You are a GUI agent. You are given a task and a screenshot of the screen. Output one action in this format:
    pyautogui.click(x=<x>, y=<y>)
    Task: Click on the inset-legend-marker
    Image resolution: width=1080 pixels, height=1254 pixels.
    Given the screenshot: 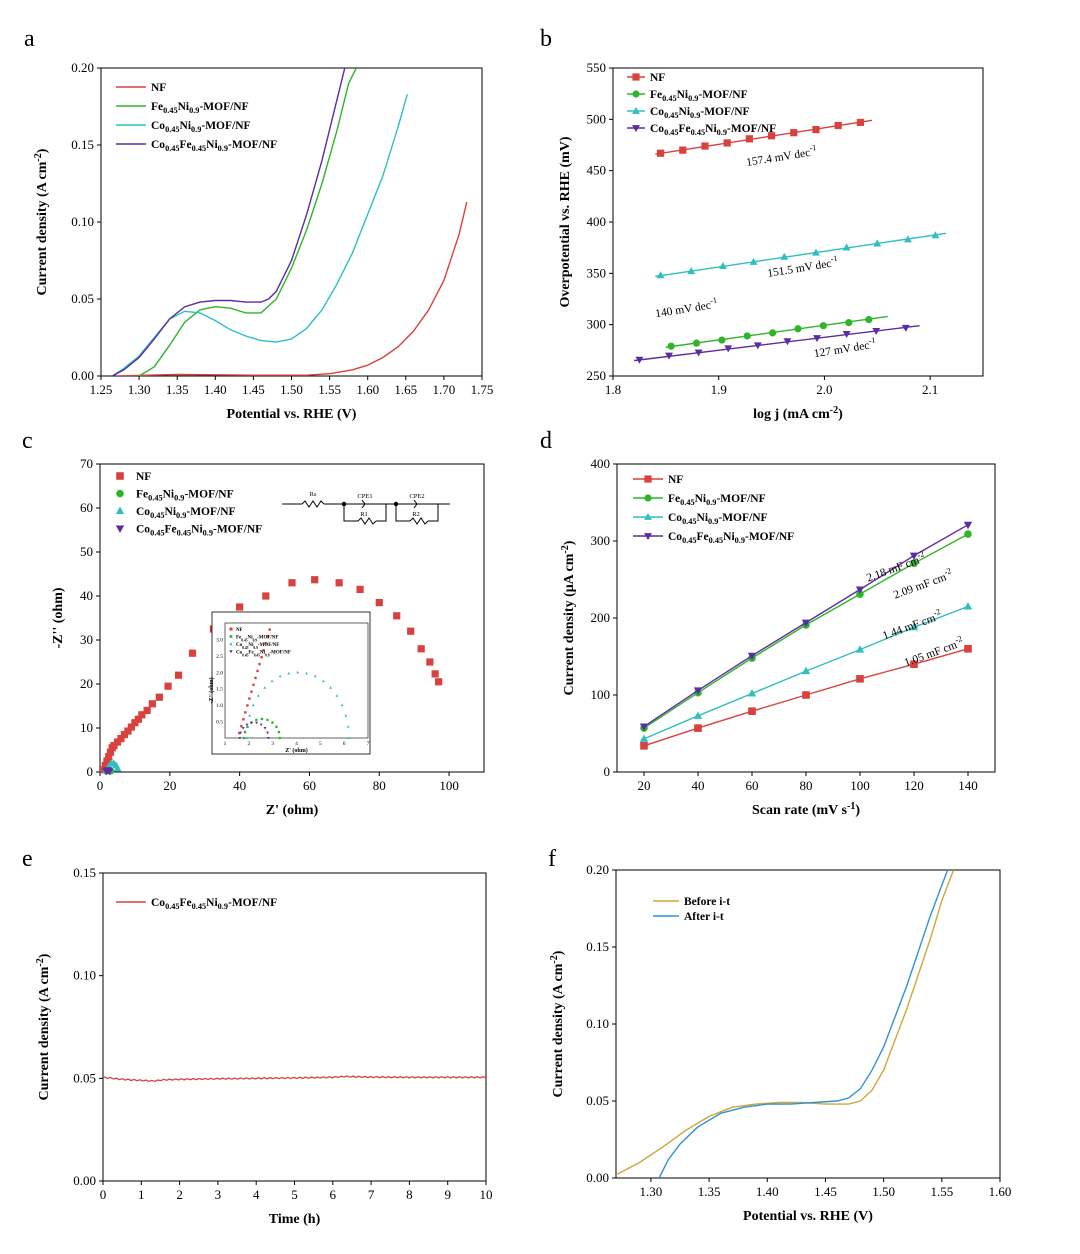 What is the action you would take?
    pyautogui.click(x=231, y=629)
    